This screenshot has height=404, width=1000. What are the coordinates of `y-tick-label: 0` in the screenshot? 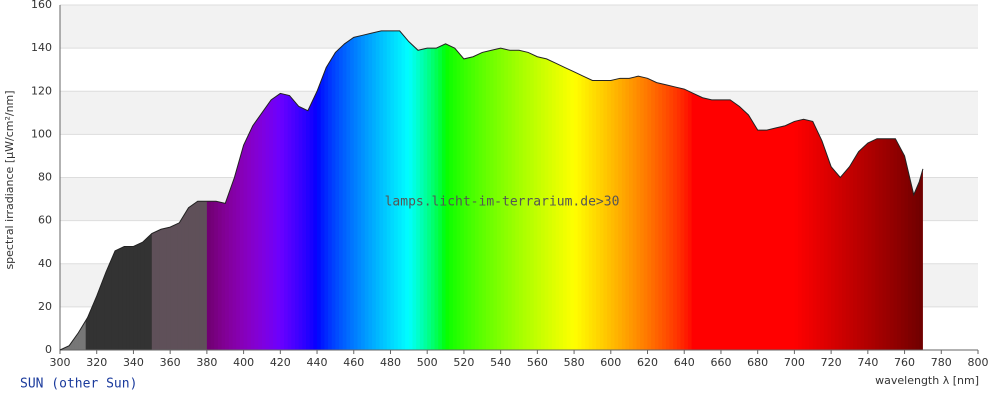 It's located at (48, 349).